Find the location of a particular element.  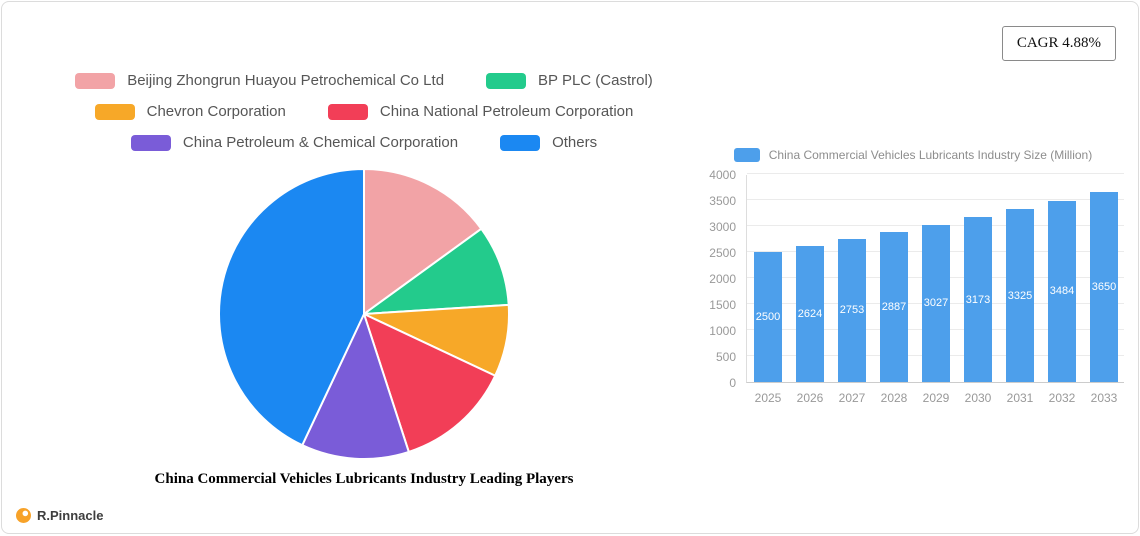

bar-legend-swatch is located at coordinates (746, 155).